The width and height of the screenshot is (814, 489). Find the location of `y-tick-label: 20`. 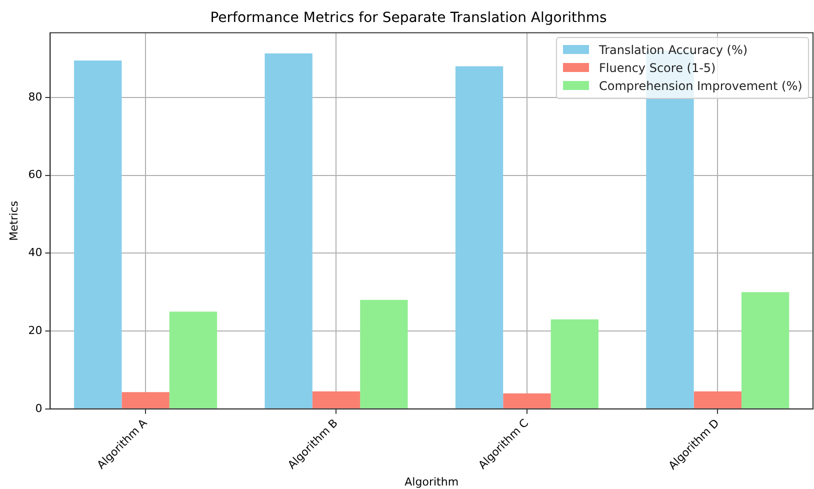

y-tick-label: 20 is located at coordinates (35, 330).